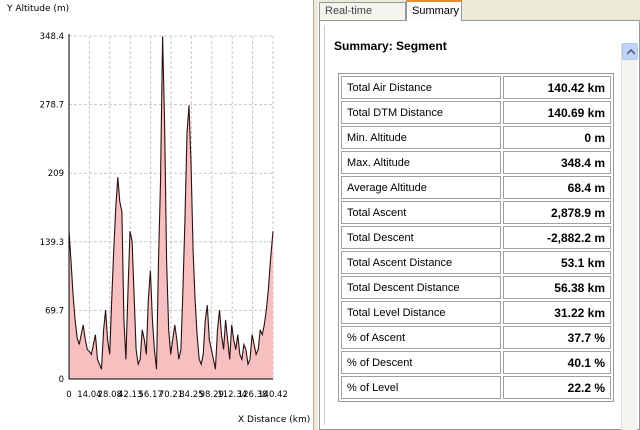  I want to click on stat-value: 2,878.9 m, so click(557, 212).